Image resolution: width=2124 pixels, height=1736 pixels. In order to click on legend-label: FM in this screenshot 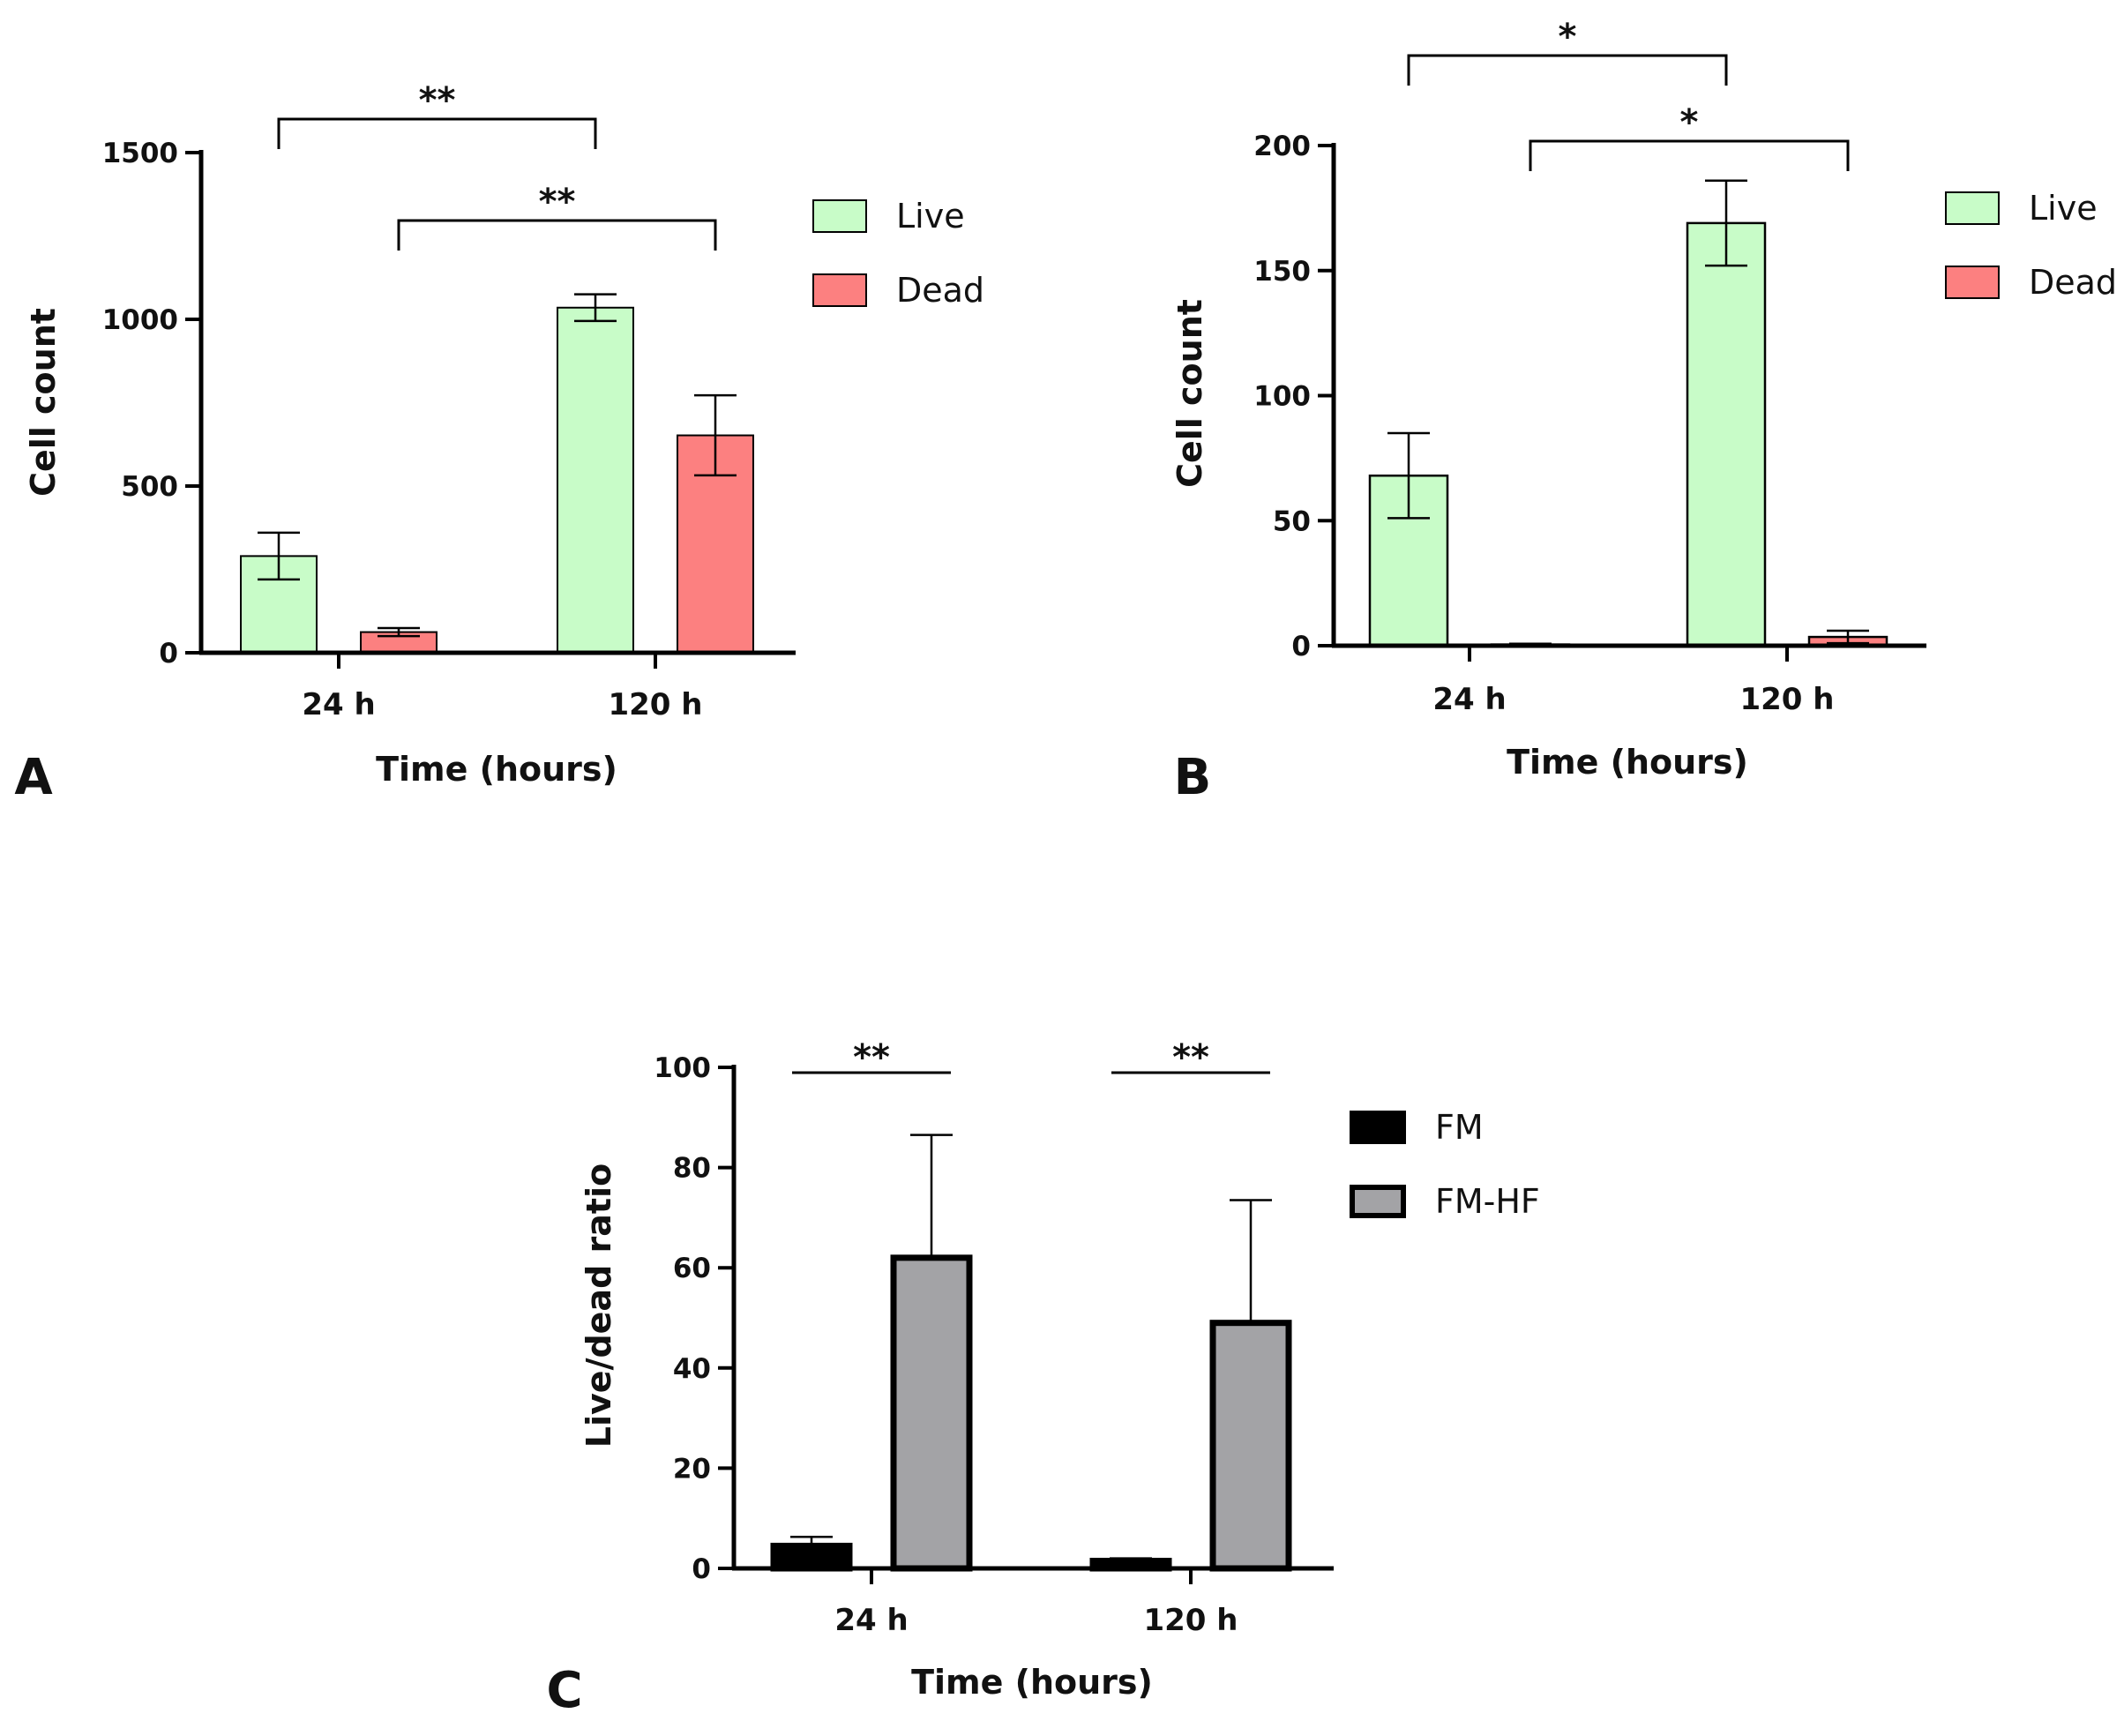, I will do `click(1459, 1127)`.